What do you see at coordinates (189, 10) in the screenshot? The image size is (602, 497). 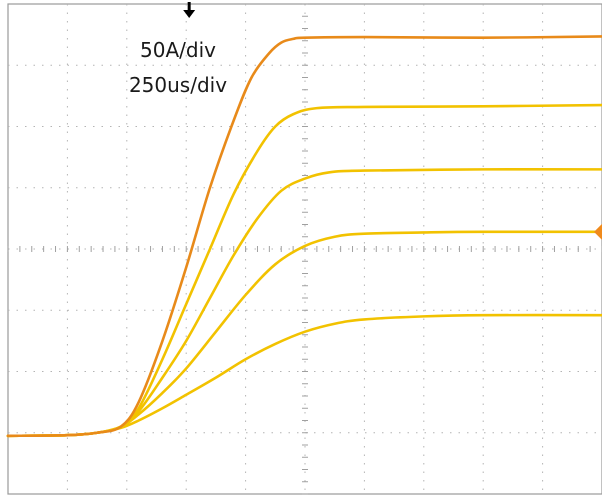 I see `trigger-marker-icon` at bounding box center [189, 10].